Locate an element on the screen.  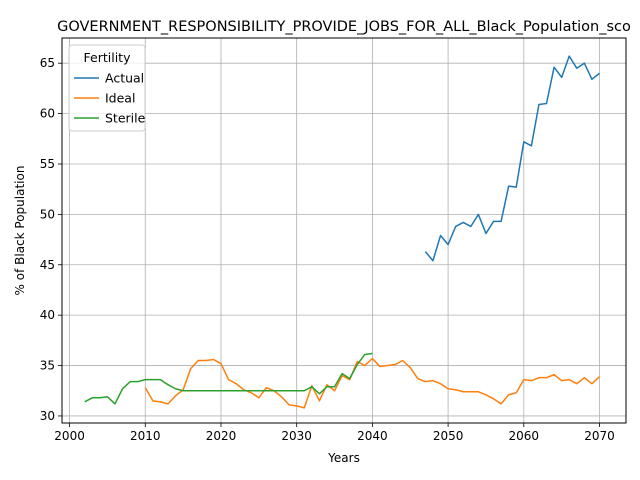
x-tick-label: 2020 is located at coordinates (221, 436).